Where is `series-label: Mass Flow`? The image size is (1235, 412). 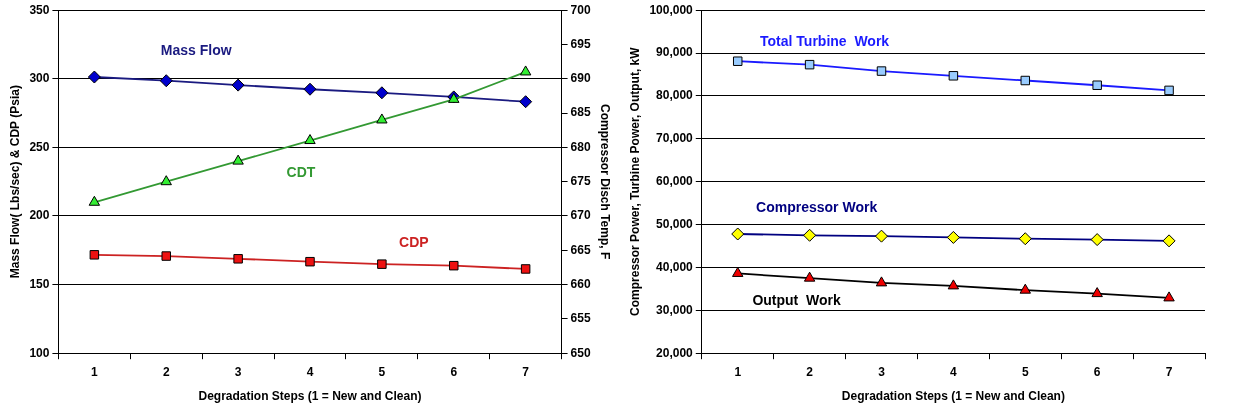
series-label: Mass Flow is located at coordinates (196, 49).